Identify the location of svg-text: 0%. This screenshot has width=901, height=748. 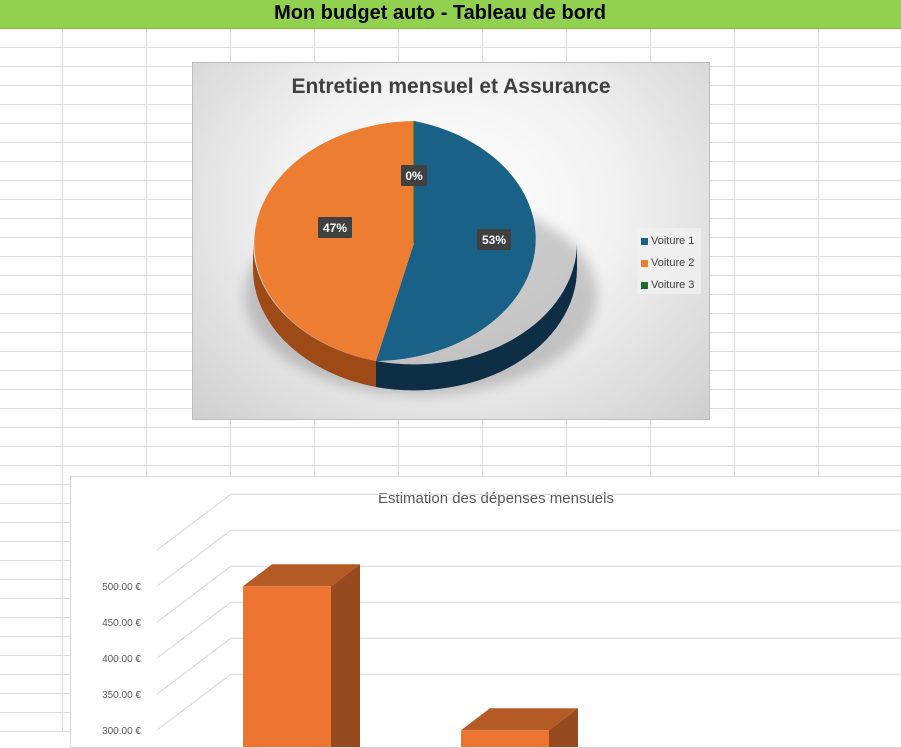
(414, 176).